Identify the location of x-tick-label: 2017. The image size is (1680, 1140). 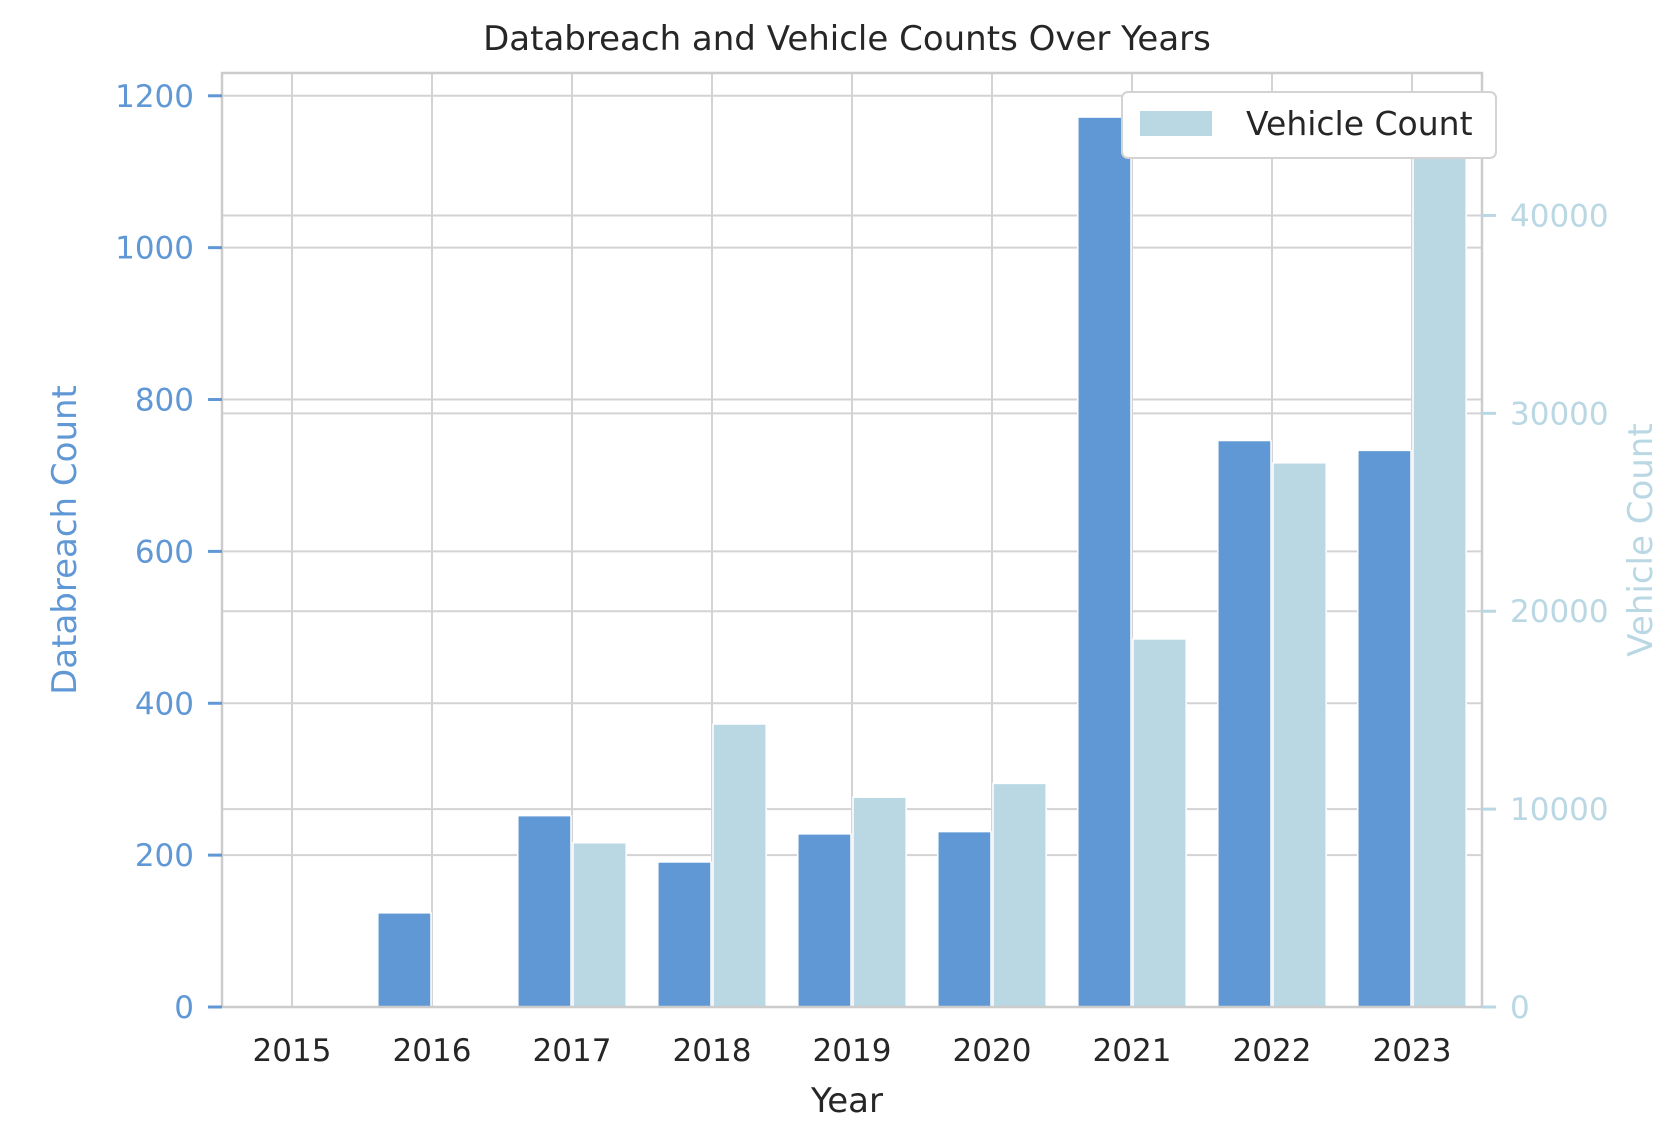
(572, 1051).